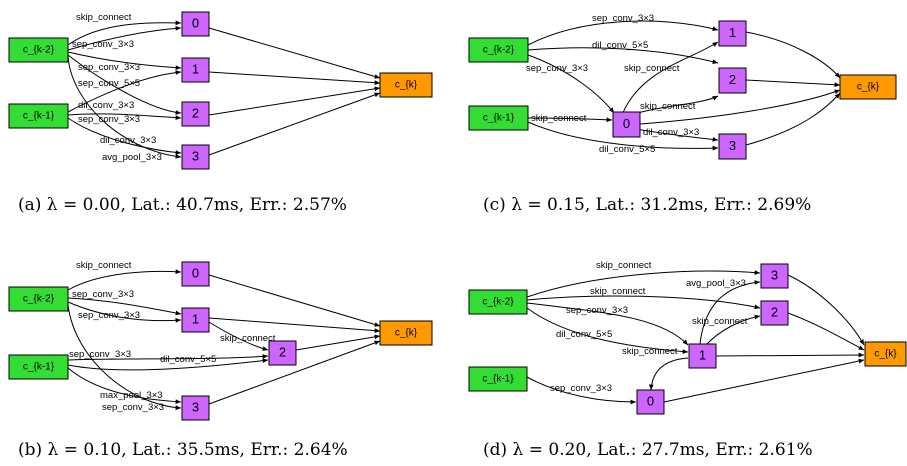 Image resolution: width=907 pixels, height=466 pixels. I want to click on caption-c: (c) λ = 0.15, Lat.: 31.2ms, Err.: 2.69%, so click(647, 205).